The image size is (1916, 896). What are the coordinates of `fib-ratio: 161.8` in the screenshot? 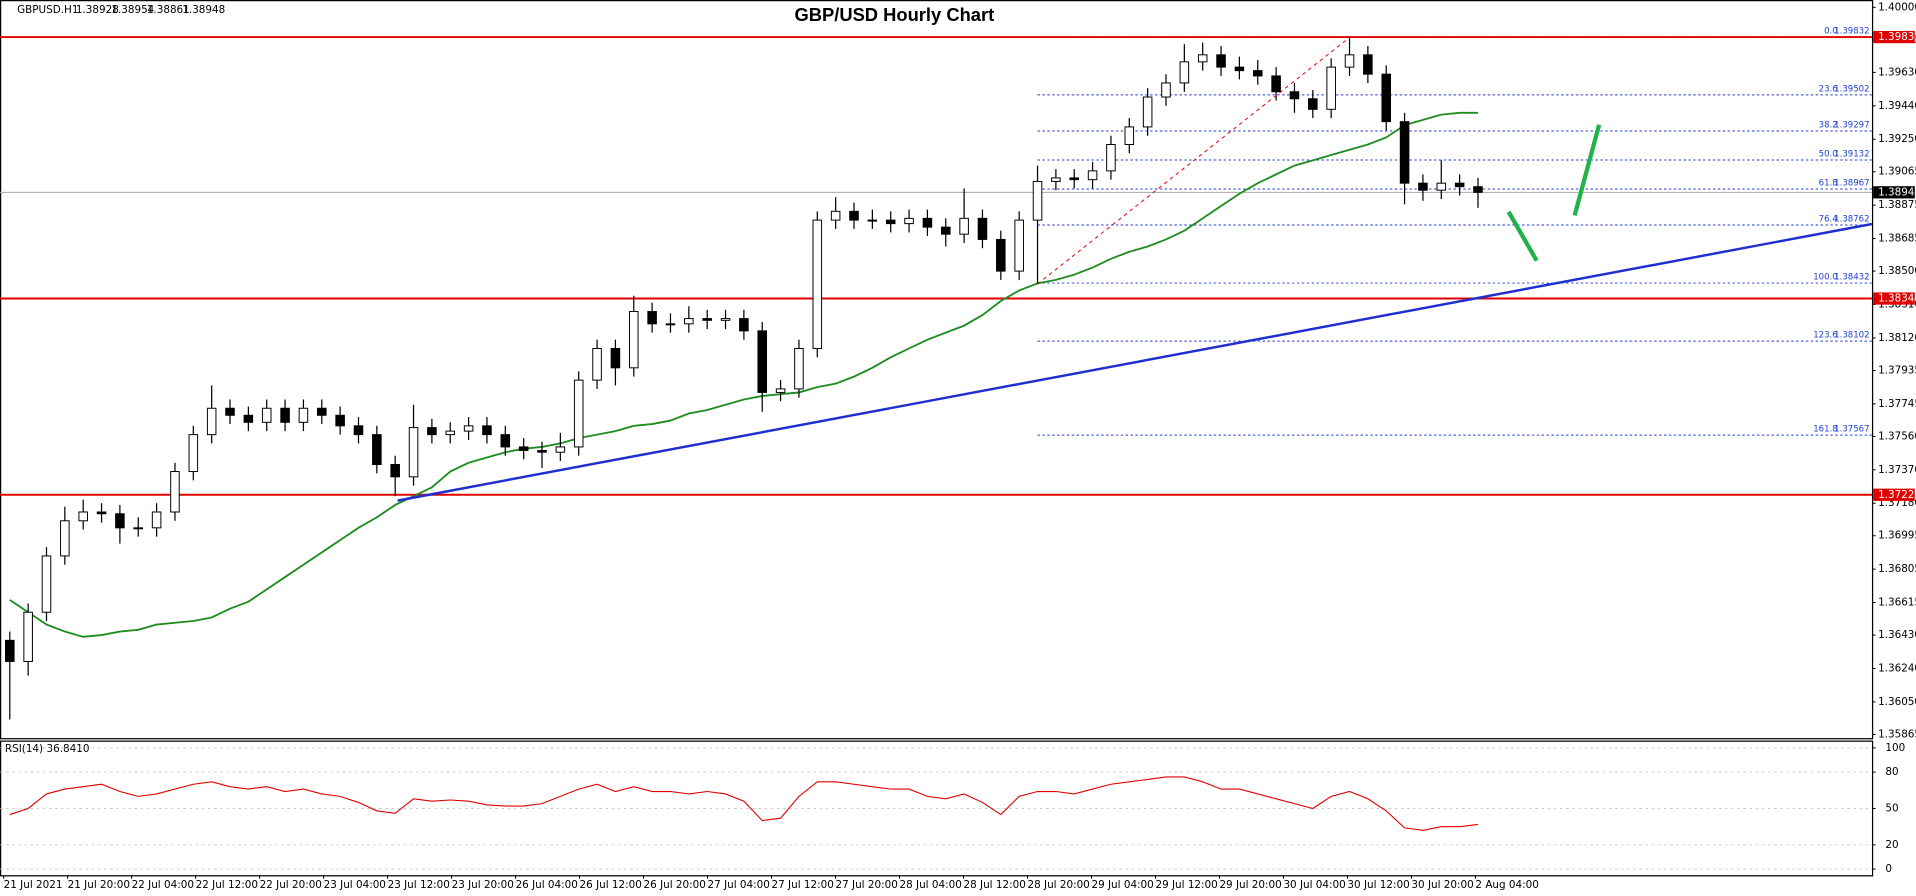 It's located at (1825, 430).